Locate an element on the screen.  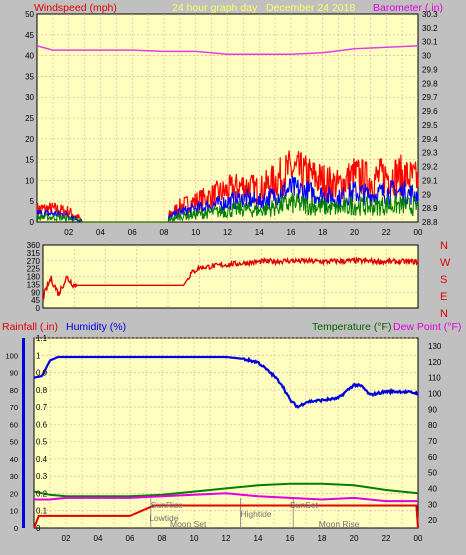
barometer-tick-label: 30.2 is located at coordinates (430, 28).